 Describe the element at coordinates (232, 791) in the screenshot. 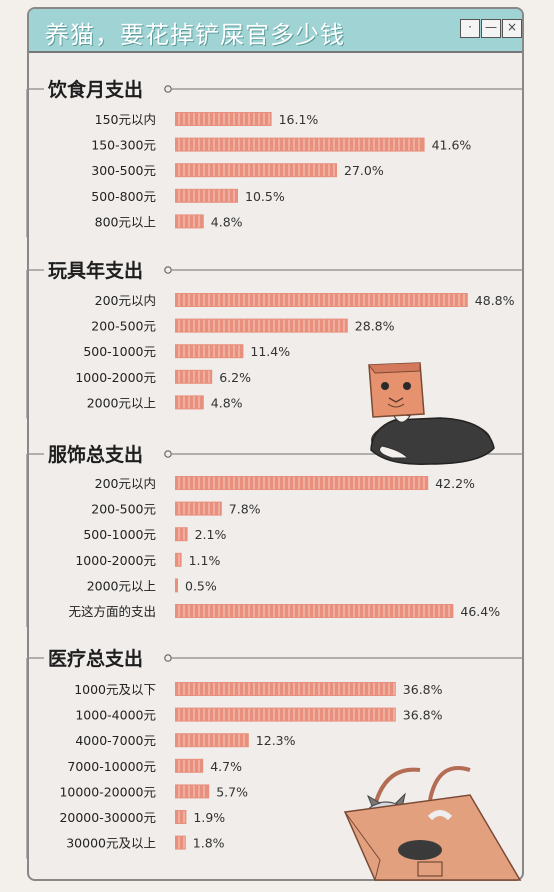

I see `value-label: 5.7%` at that location.